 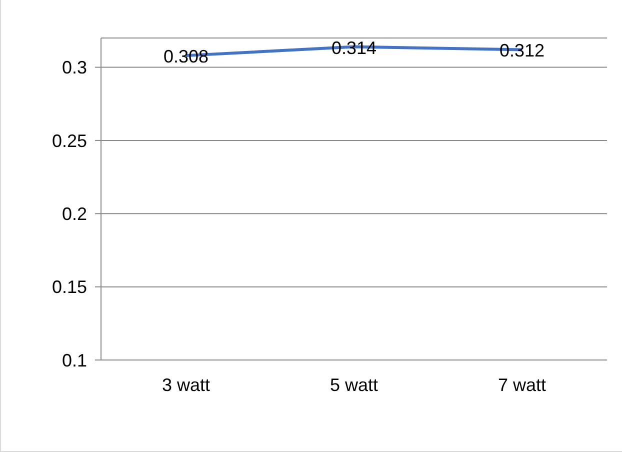 What do you see at coordinates (69, 287) in the screenshot?
I see `y-tick-label: 0.15` at bounding box center [69, 287].